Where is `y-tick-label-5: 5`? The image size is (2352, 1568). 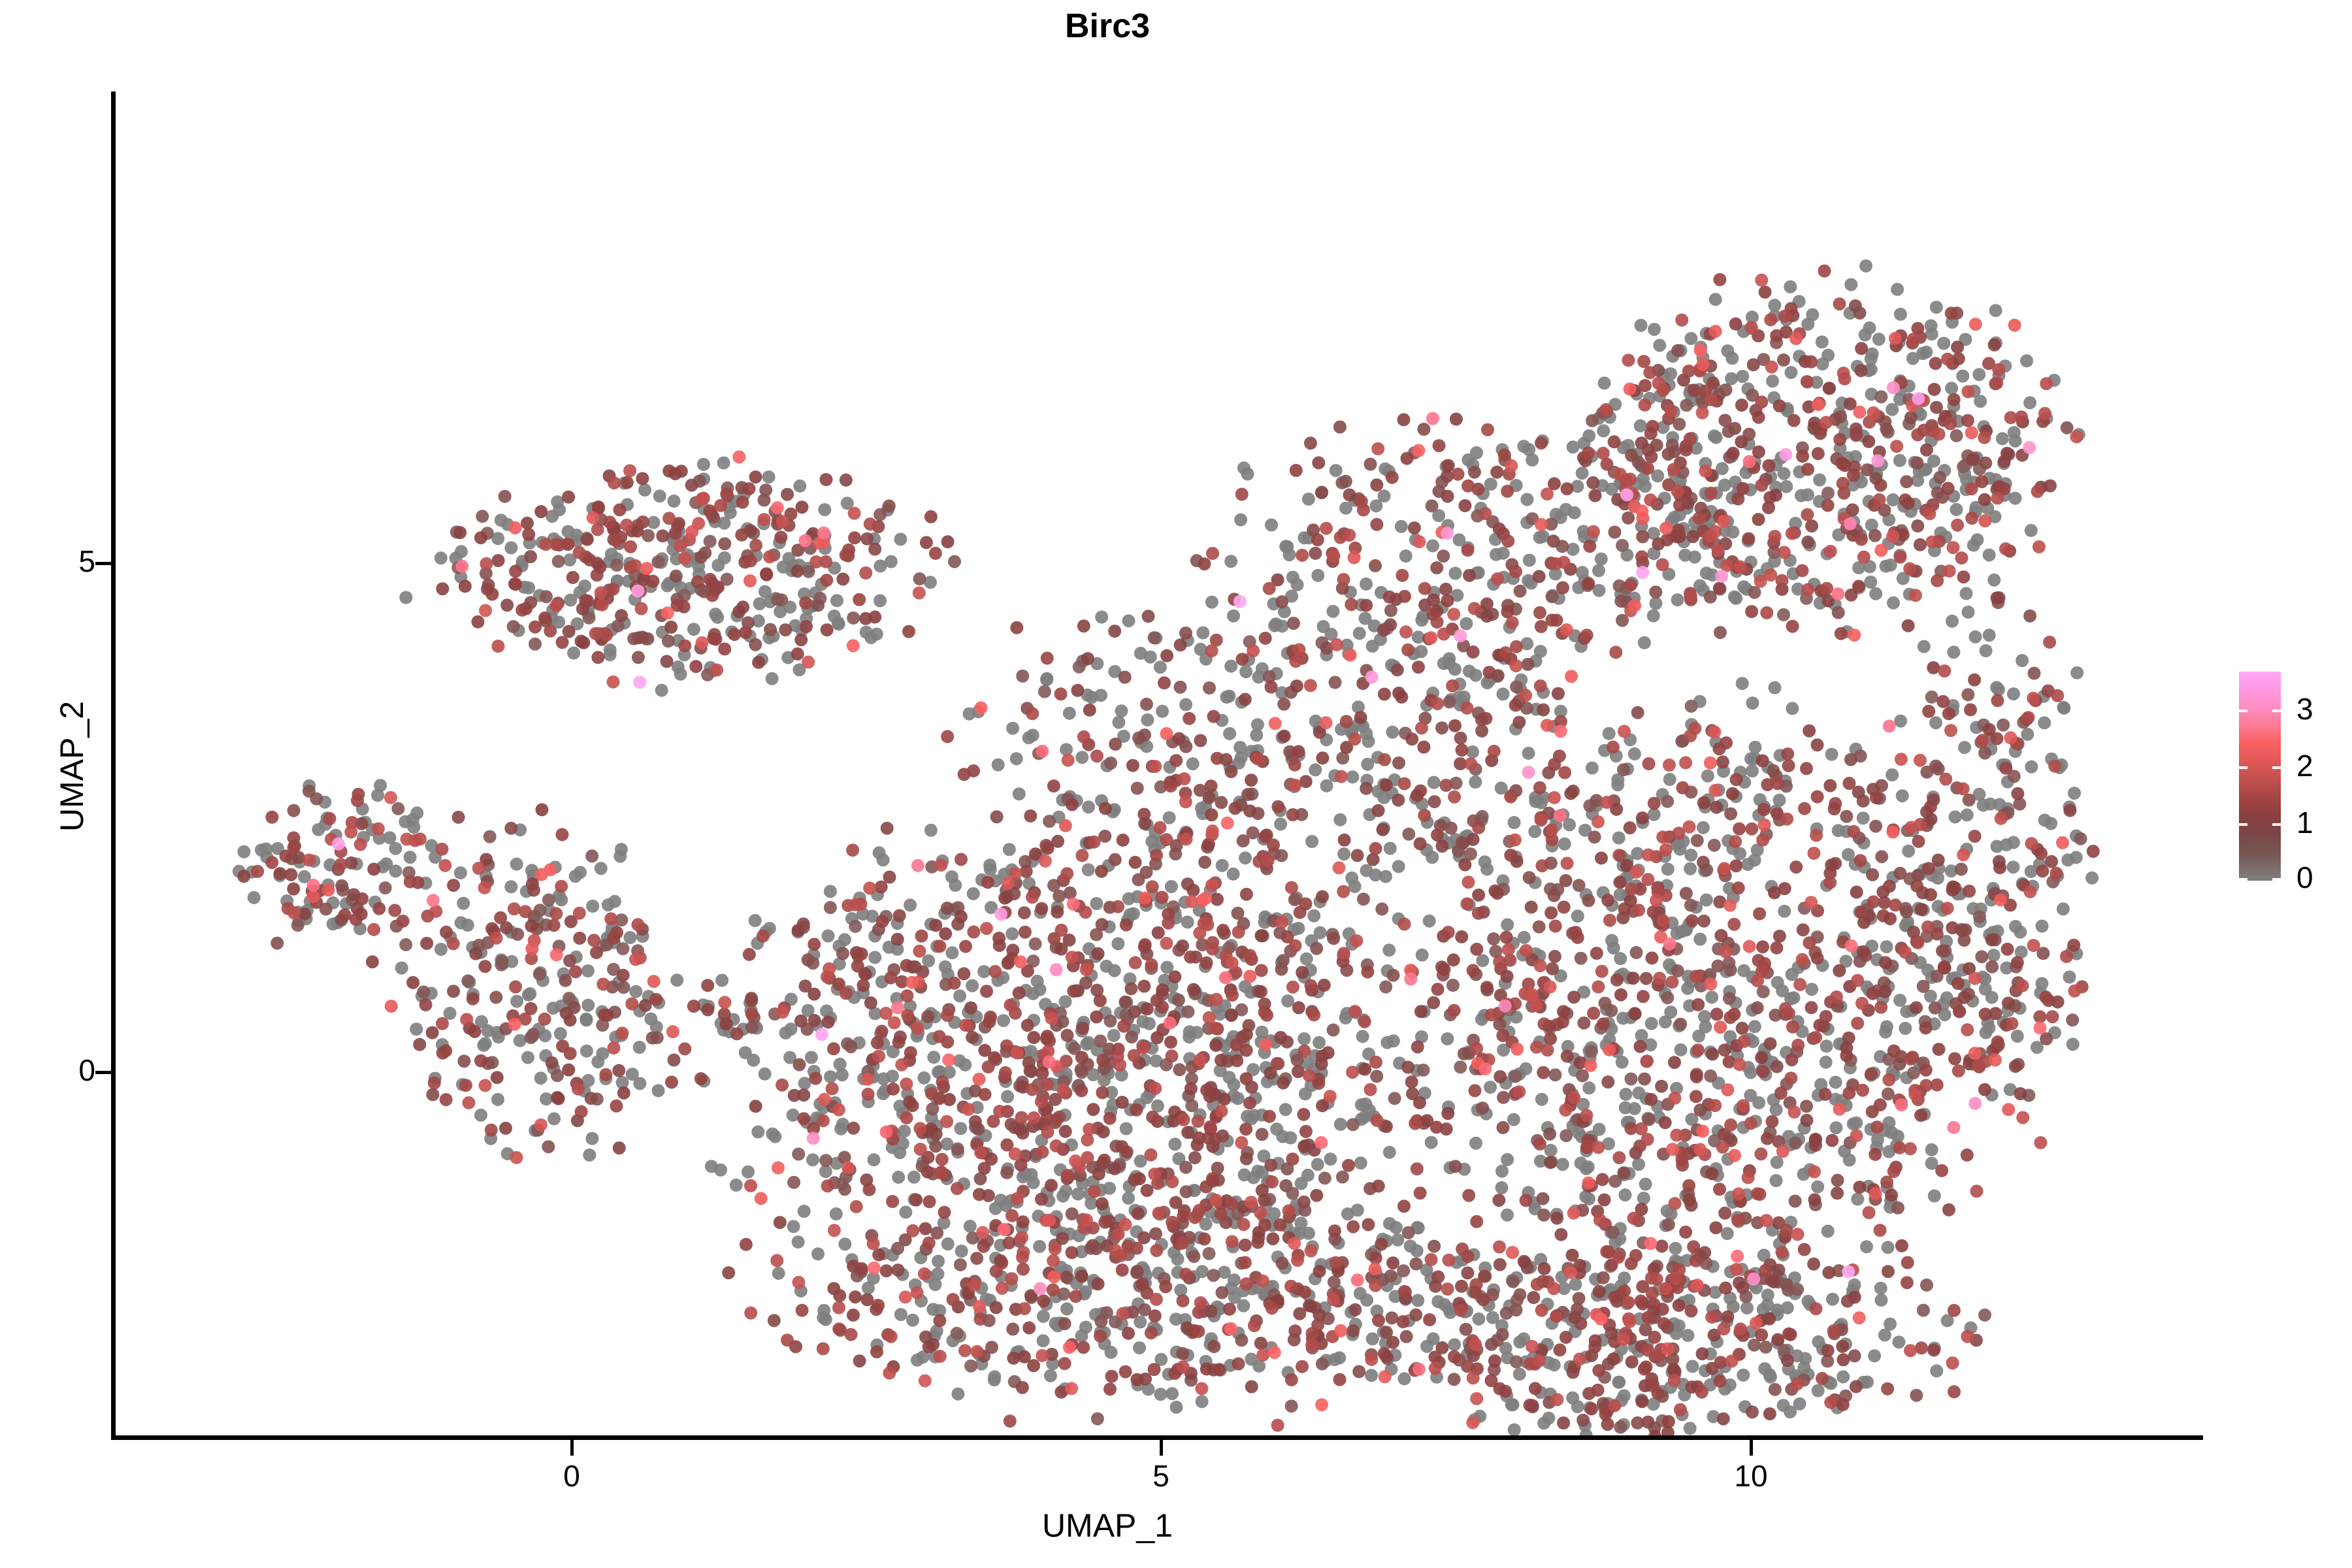 y-tick-label-5: 5 is located at coordinates (86, 561).